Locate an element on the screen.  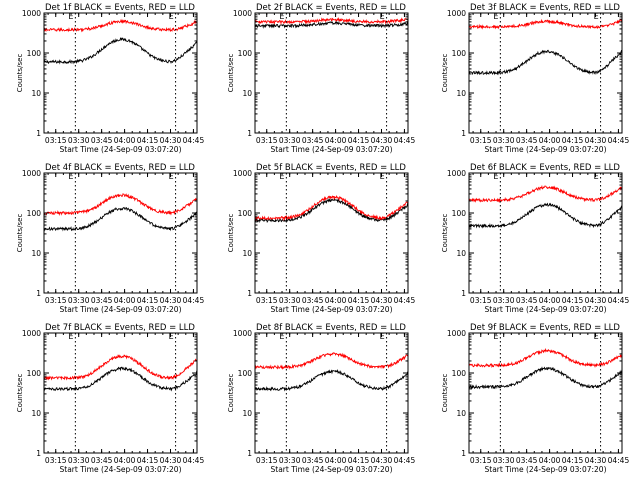
chart-title: Det 8f BLACK = Events, RED = LLD is located at coordinates (331, 328).